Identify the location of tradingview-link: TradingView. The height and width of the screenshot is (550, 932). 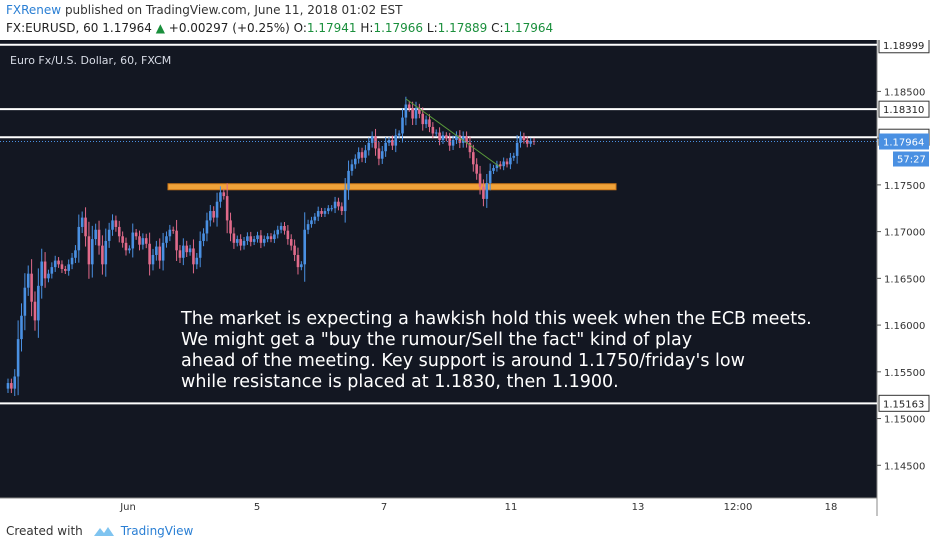
(157, 531).